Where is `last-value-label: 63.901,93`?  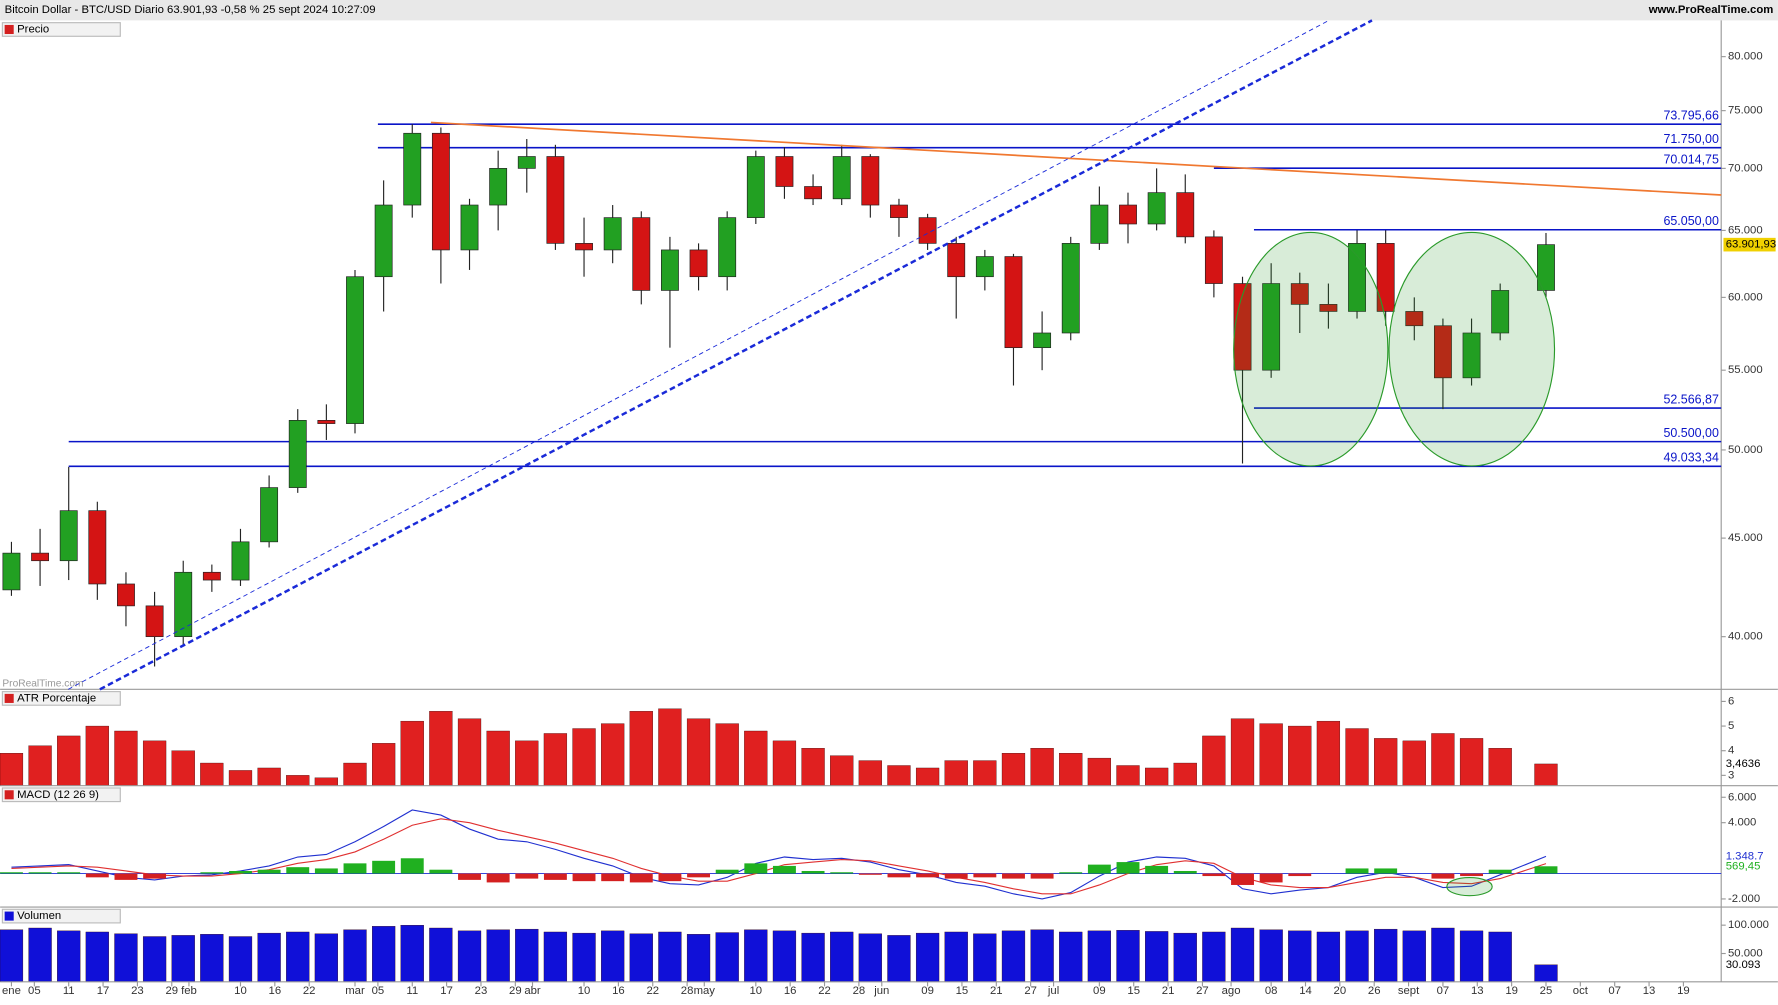 last-value-label: 63.901,93 is located at coordinates (1751, 245).